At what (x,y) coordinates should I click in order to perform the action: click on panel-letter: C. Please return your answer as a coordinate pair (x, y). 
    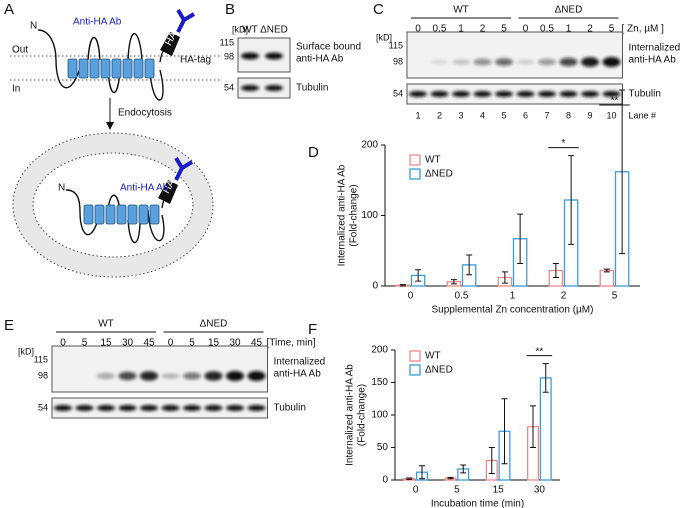
    Looking at the image, I should click on (378, 9).